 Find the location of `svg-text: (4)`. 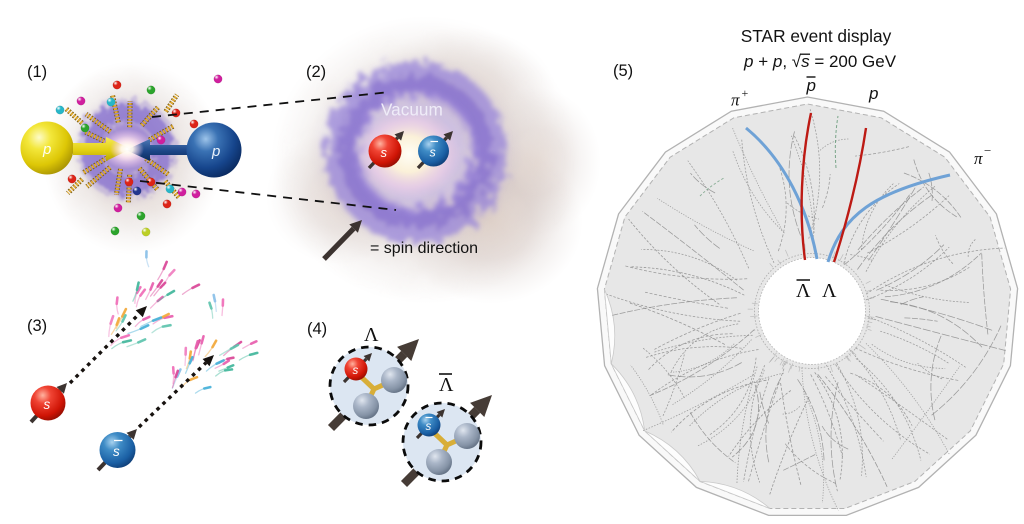

svg-text: (4) is located at coordinates (317, 329).